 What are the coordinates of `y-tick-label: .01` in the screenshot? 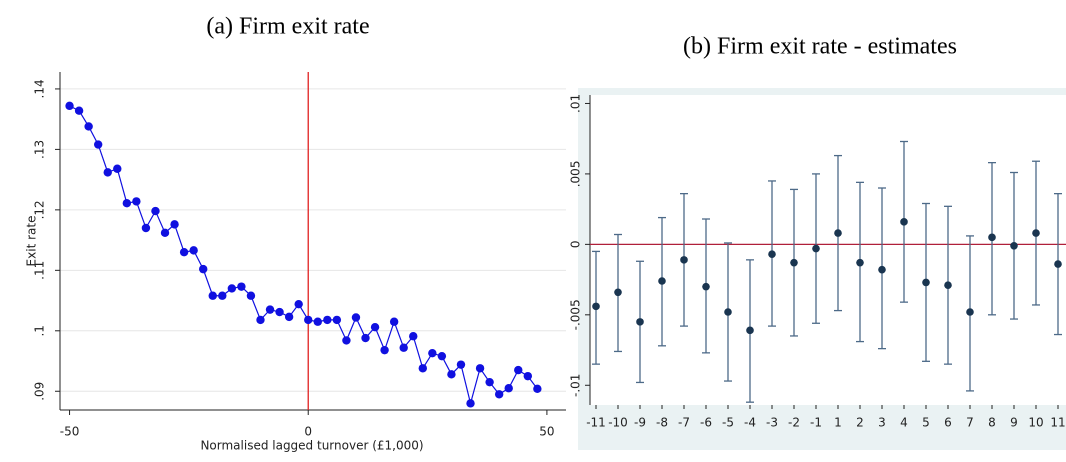 It's located at (576, 103).